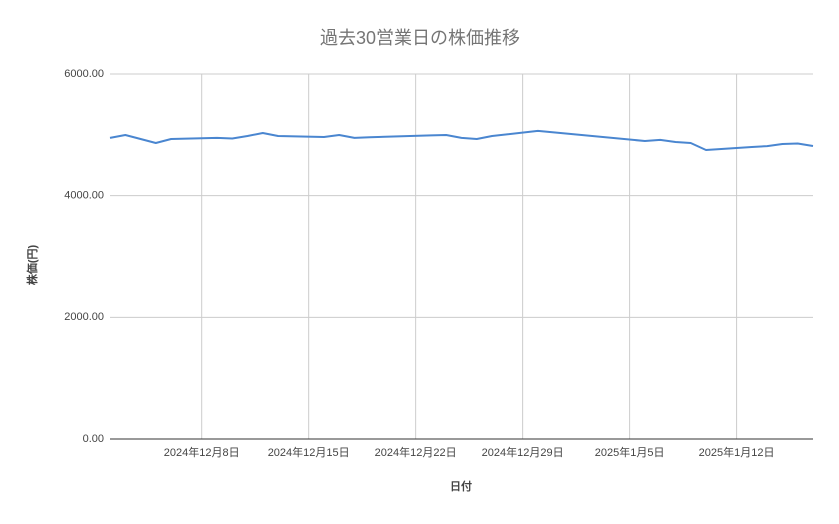 This screenshot has height=524, width=839. What do you see at coordinates (84, 74) in the screenshot?
I see `y-tick-label: 6000.00` at bounding box center [84, 74].